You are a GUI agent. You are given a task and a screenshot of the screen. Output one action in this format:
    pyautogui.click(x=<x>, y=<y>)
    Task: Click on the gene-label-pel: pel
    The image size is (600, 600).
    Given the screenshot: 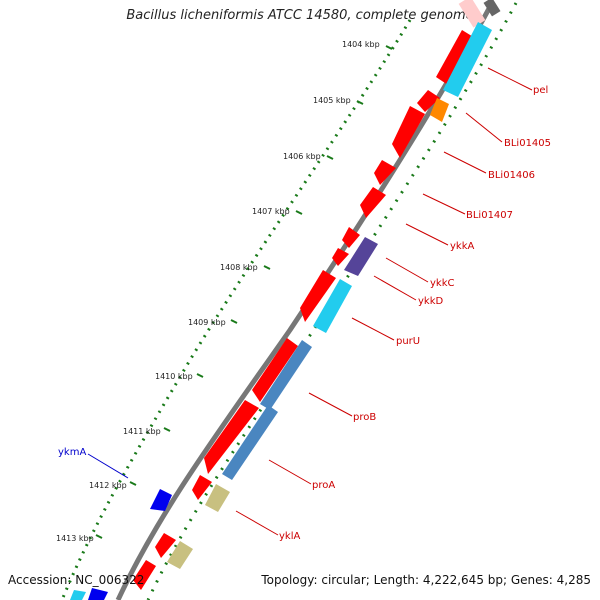 What is the action you would take?
    pyautogui.click(x=540, y=90)
    